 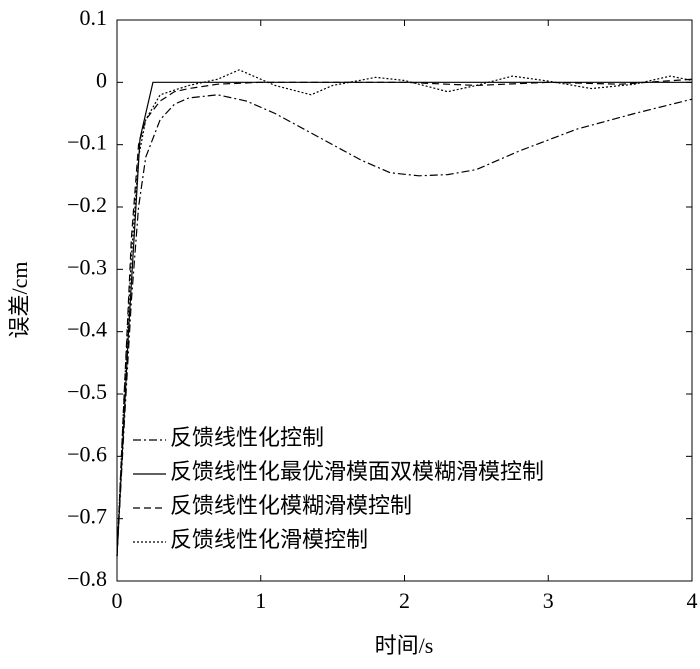 I want to click on y-tick-label: −0.5, so click(x=87, y=391).